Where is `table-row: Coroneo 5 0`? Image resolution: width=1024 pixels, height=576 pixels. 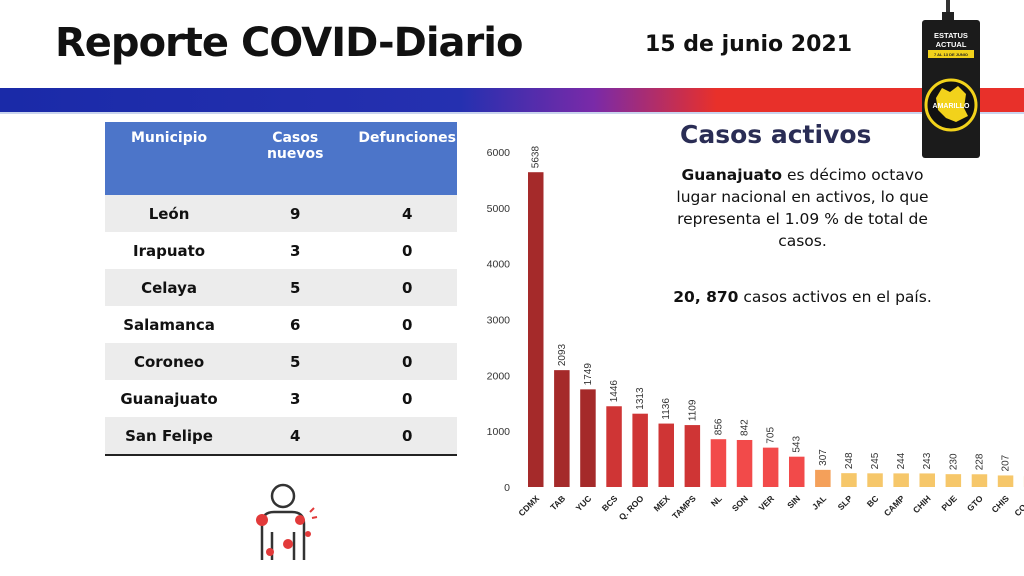
table-row: Coroneo 5 0 is located at coordinates (281, 361).